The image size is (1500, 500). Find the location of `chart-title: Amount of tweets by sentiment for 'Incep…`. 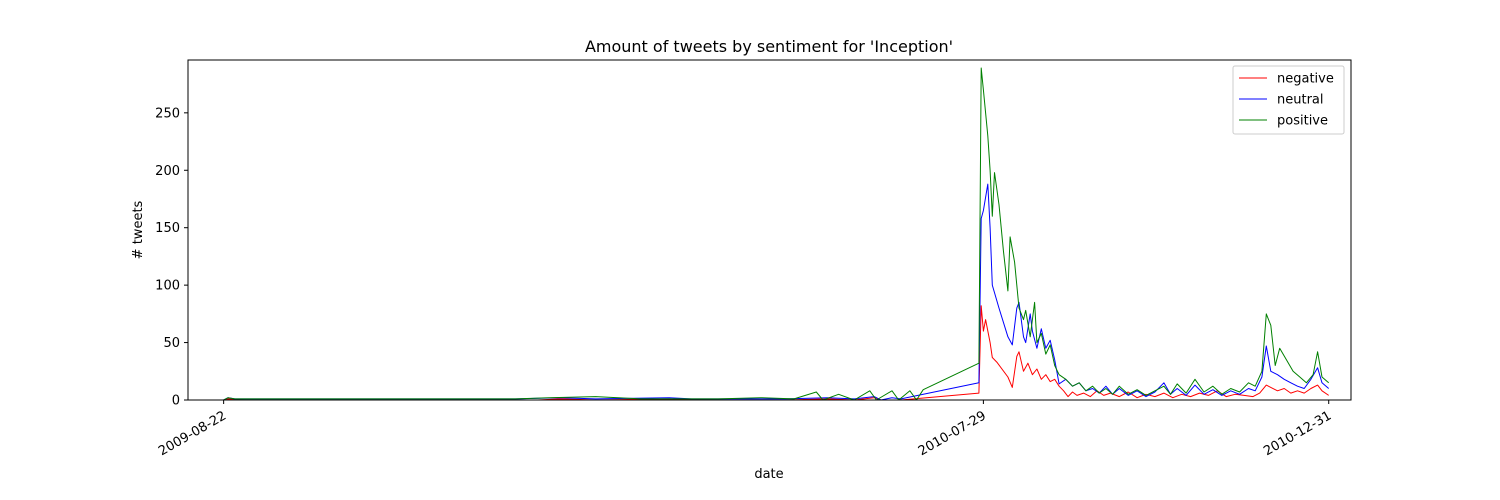

chart-title: Amount of tweets by sentiment for 'Incep… is located at coordinates (769, 46).